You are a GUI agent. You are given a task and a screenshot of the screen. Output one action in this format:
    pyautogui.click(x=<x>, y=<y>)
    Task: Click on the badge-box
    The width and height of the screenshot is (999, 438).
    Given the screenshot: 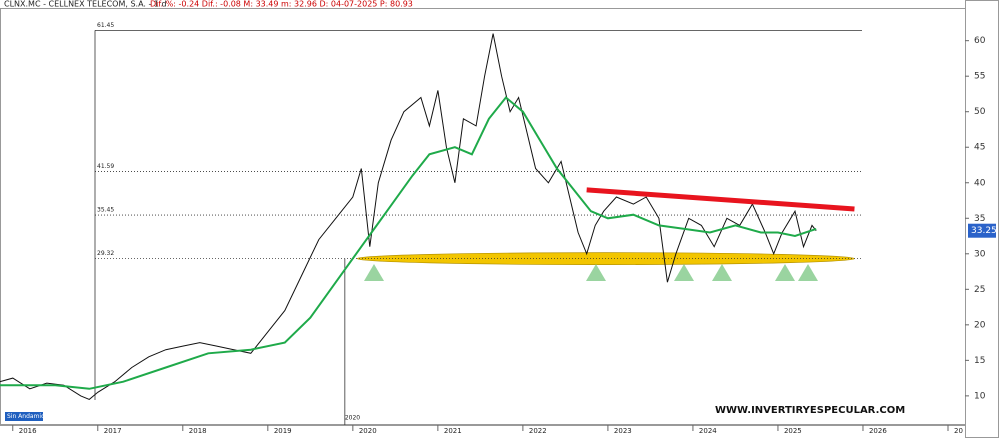 What is the action you would take?
    pyautogui.click(x=24, y=416)
    